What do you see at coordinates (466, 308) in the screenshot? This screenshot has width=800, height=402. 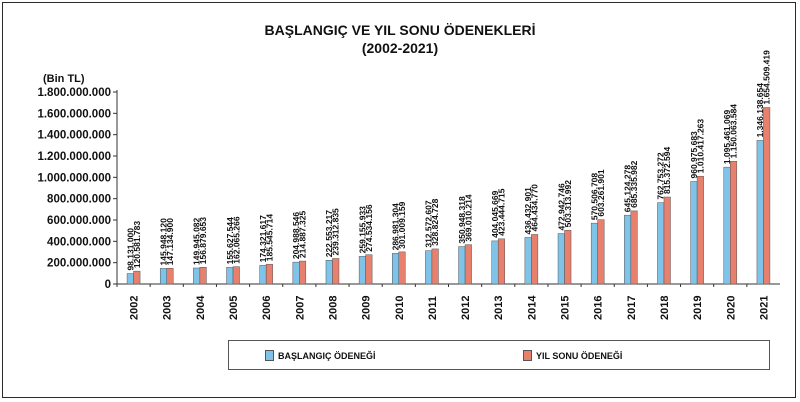 I see `x-tick-label: 2012` at bounding box center [466, 308].